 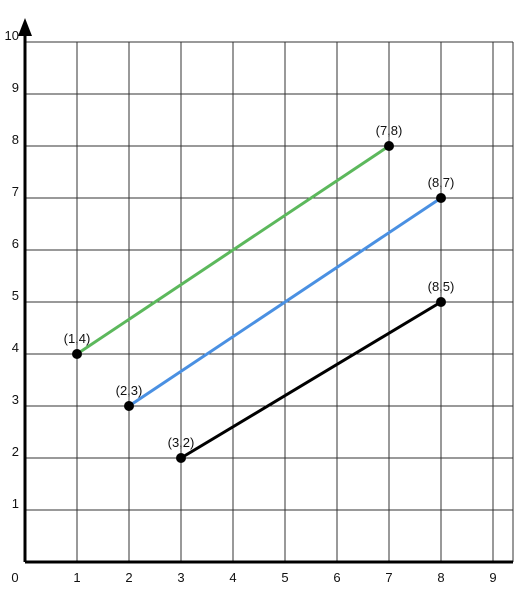 What do you see at coordinates (232, 577) in the screenshot?
I see `x-tick-label: 4` at bounding box center [232, 577].